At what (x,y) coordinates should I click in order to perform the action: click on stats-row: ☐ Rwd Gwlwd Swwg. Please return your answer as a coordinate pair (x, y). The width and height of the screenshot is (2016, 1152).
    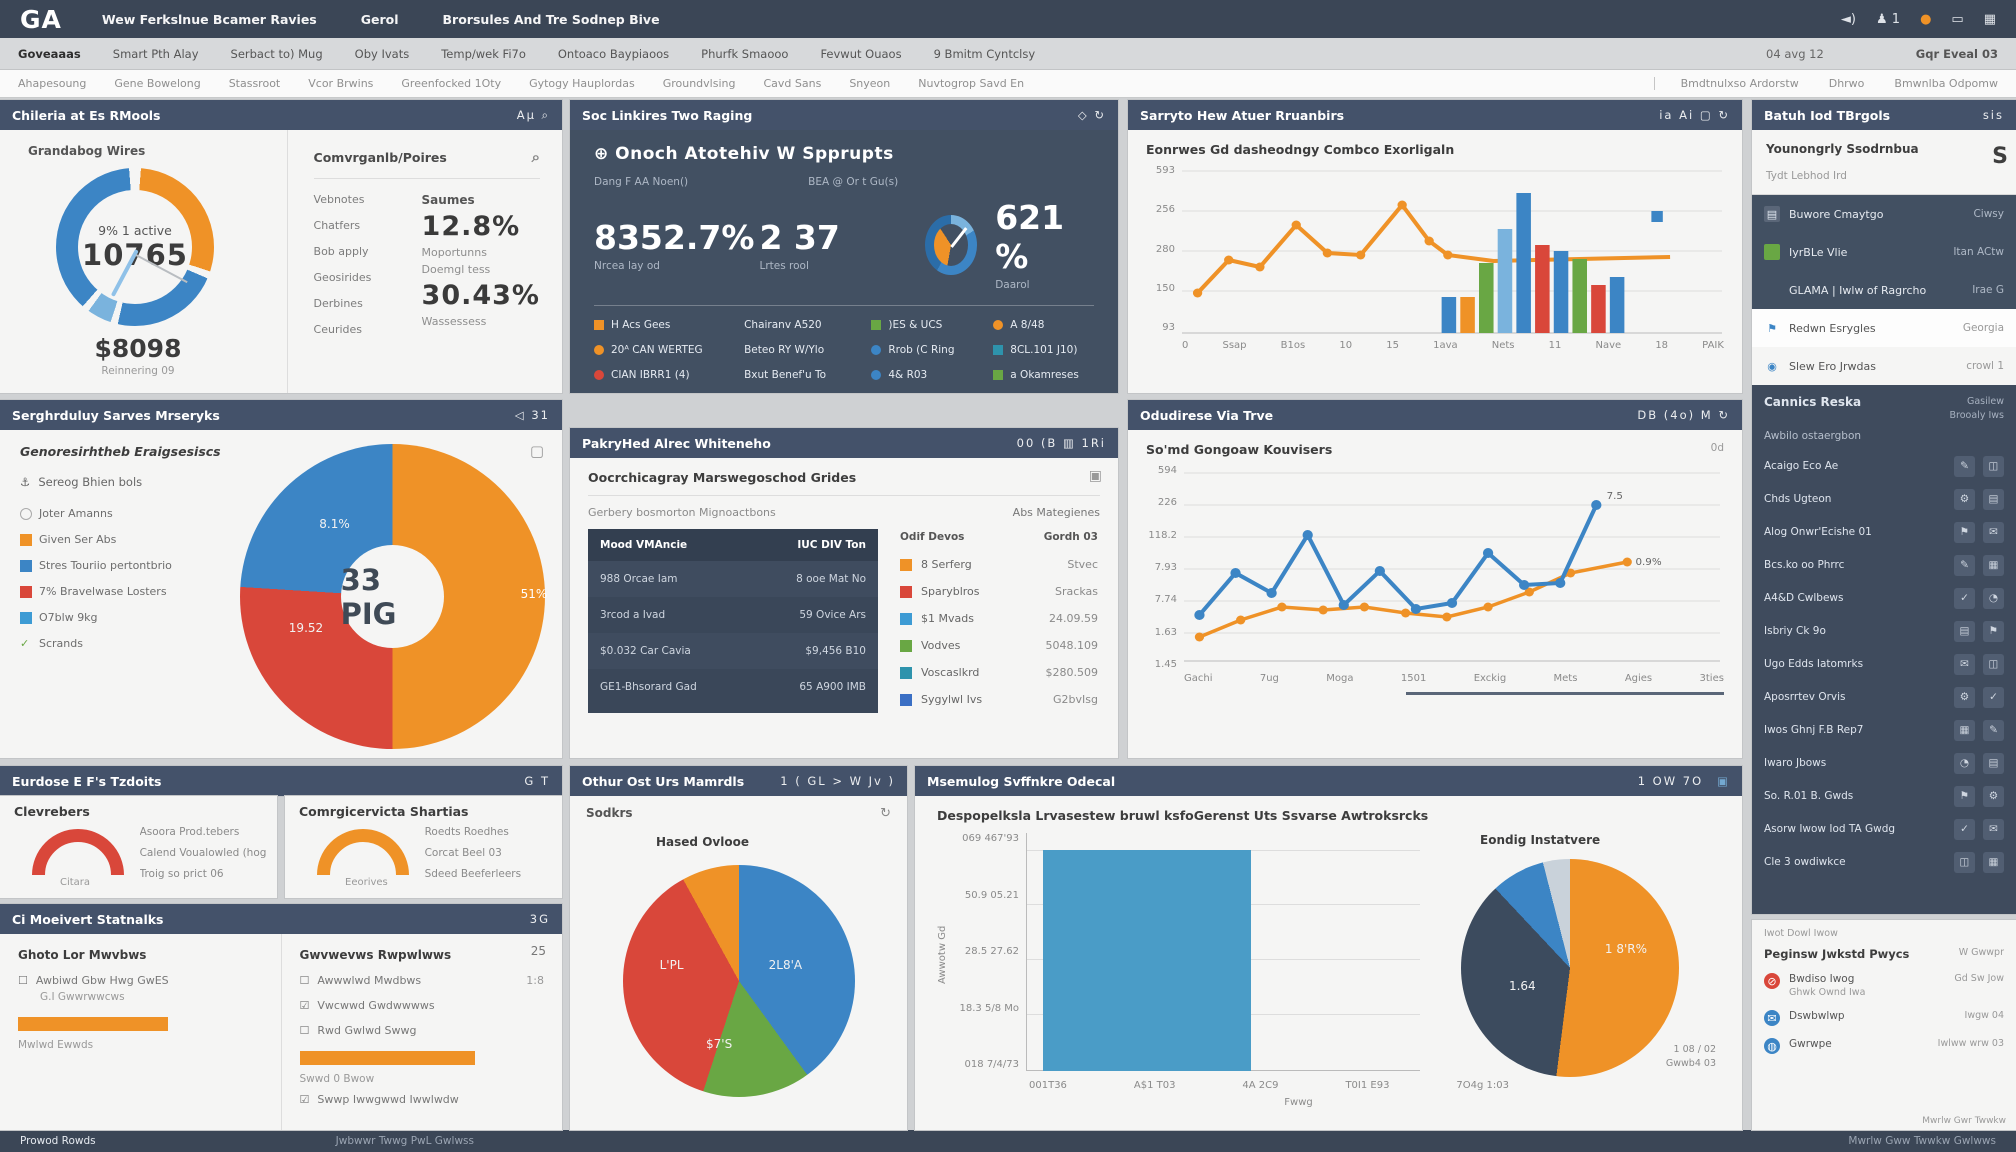
    Looking at the image, I should click on (422, 1030).